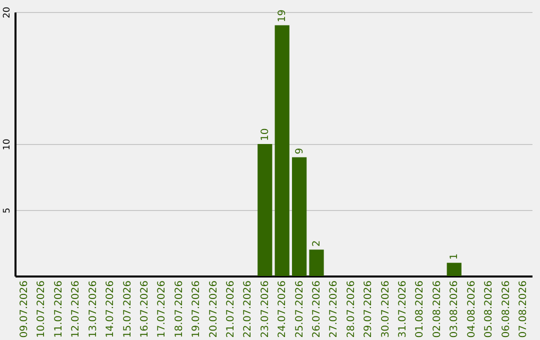 The width and height of the screenshot is (540, 340). What do you see at coordinates (162, 309) in the screenshot?
I see `x-tick-label: 17.07.2026` at bounding box center [162, 309].